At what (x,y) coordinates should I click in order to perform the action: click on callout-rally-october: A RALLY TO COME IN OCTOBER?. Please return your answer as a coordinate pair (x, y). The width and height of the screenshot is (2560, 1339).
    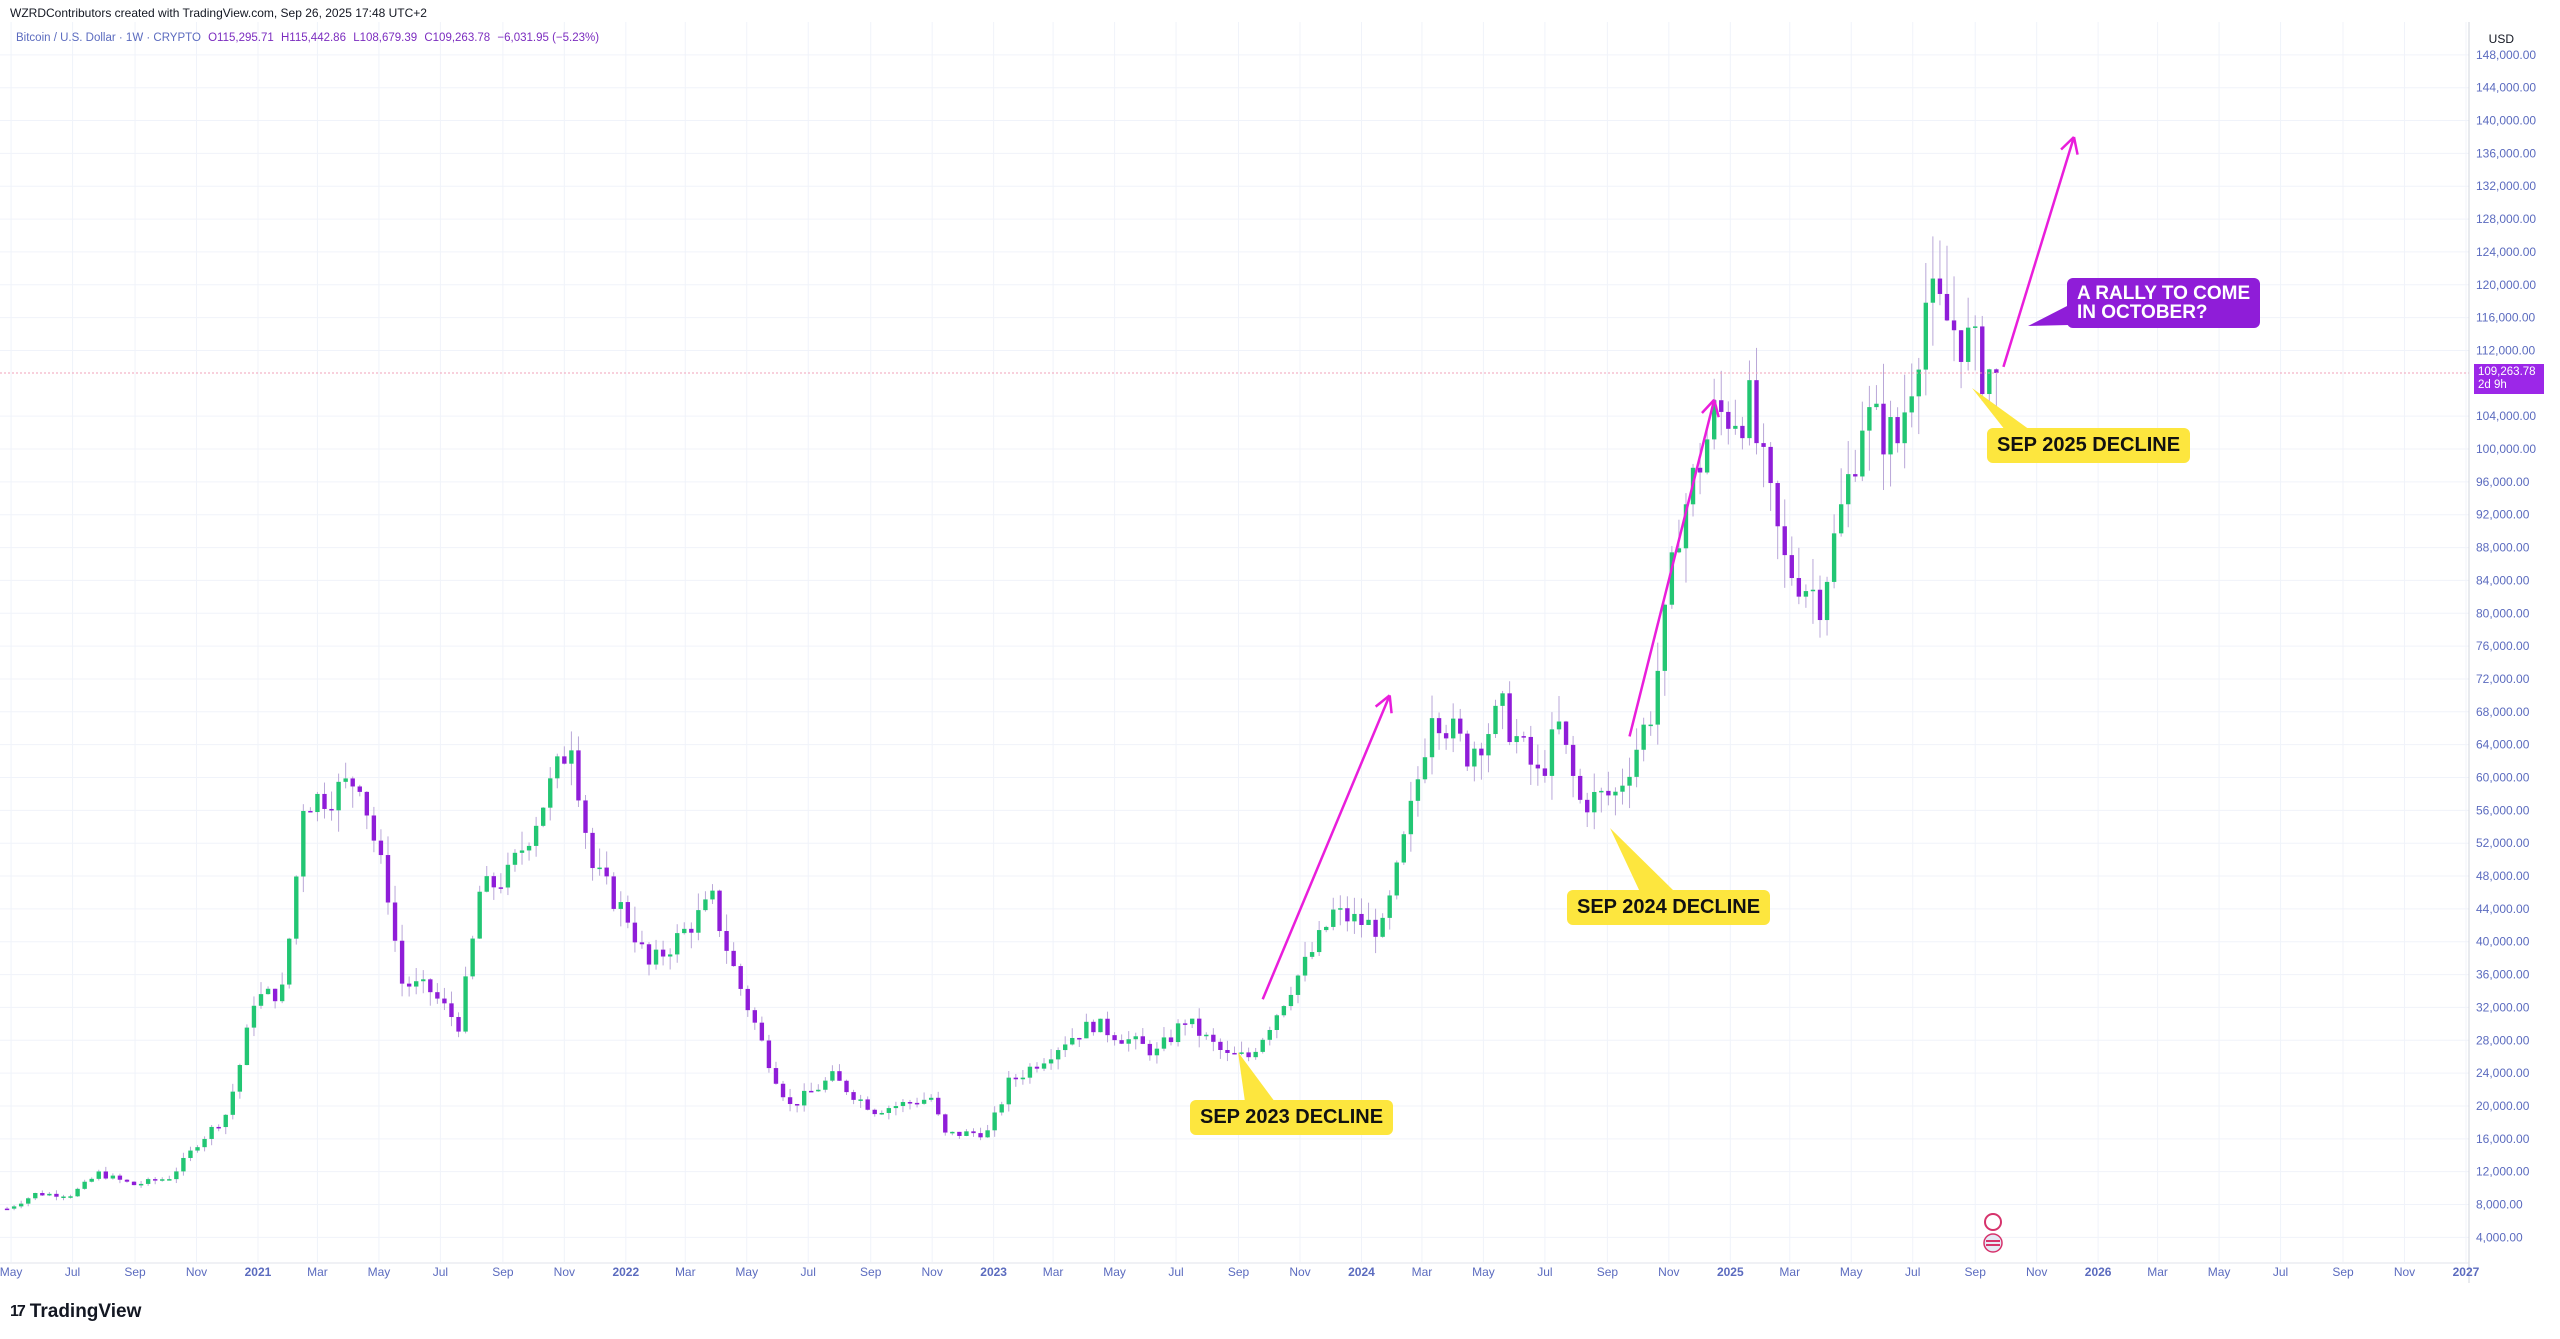
    Looking at the image, I should click on (2164, 303).